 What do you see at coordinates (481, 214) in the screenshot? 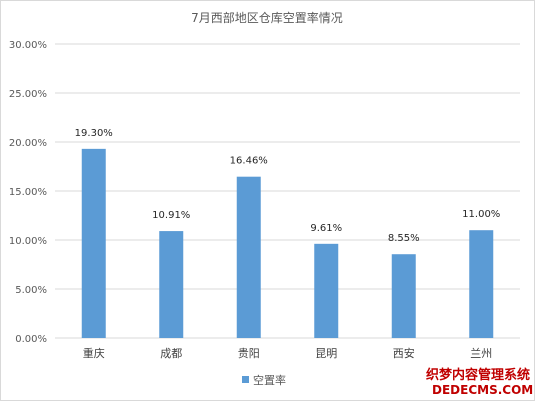
I see `data-label: 11.00%` at bounding box center [481, 214].